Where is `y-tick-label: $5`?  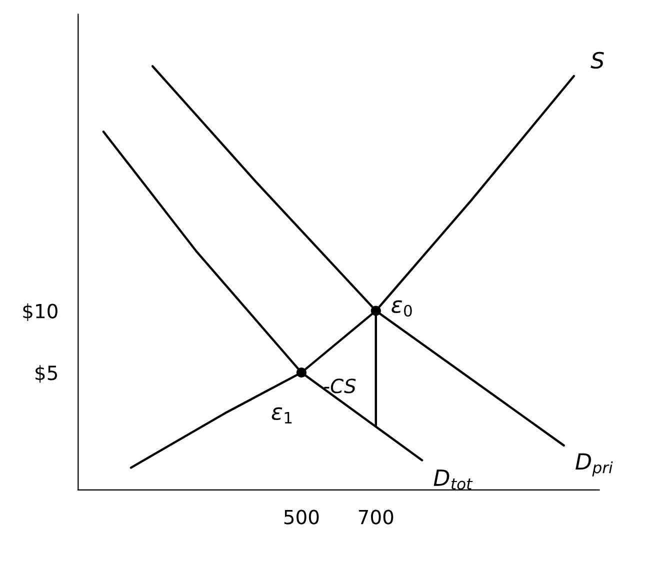 y-tick-label: $5 is located at coordinates (47, 374).